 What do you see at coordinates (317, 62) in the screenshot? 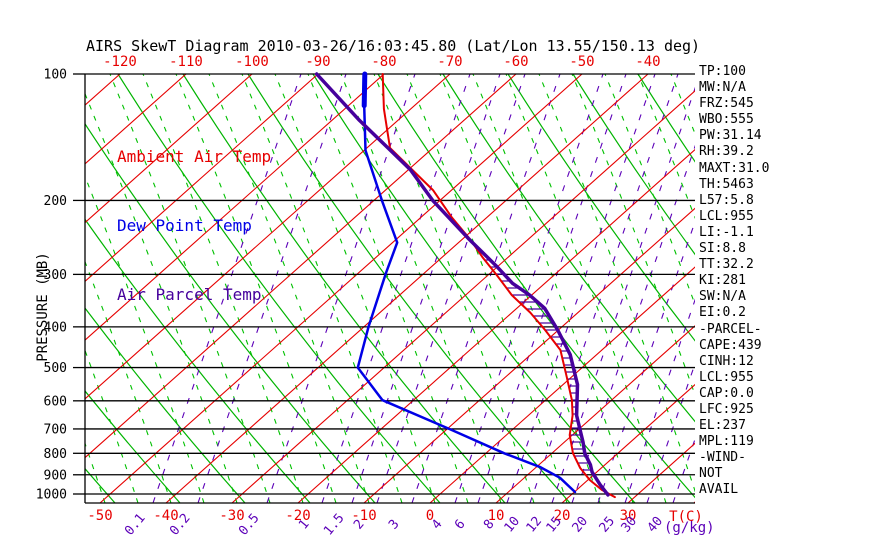
I see `top-temp-tick-label: -90` at bounding box center [317, 62].